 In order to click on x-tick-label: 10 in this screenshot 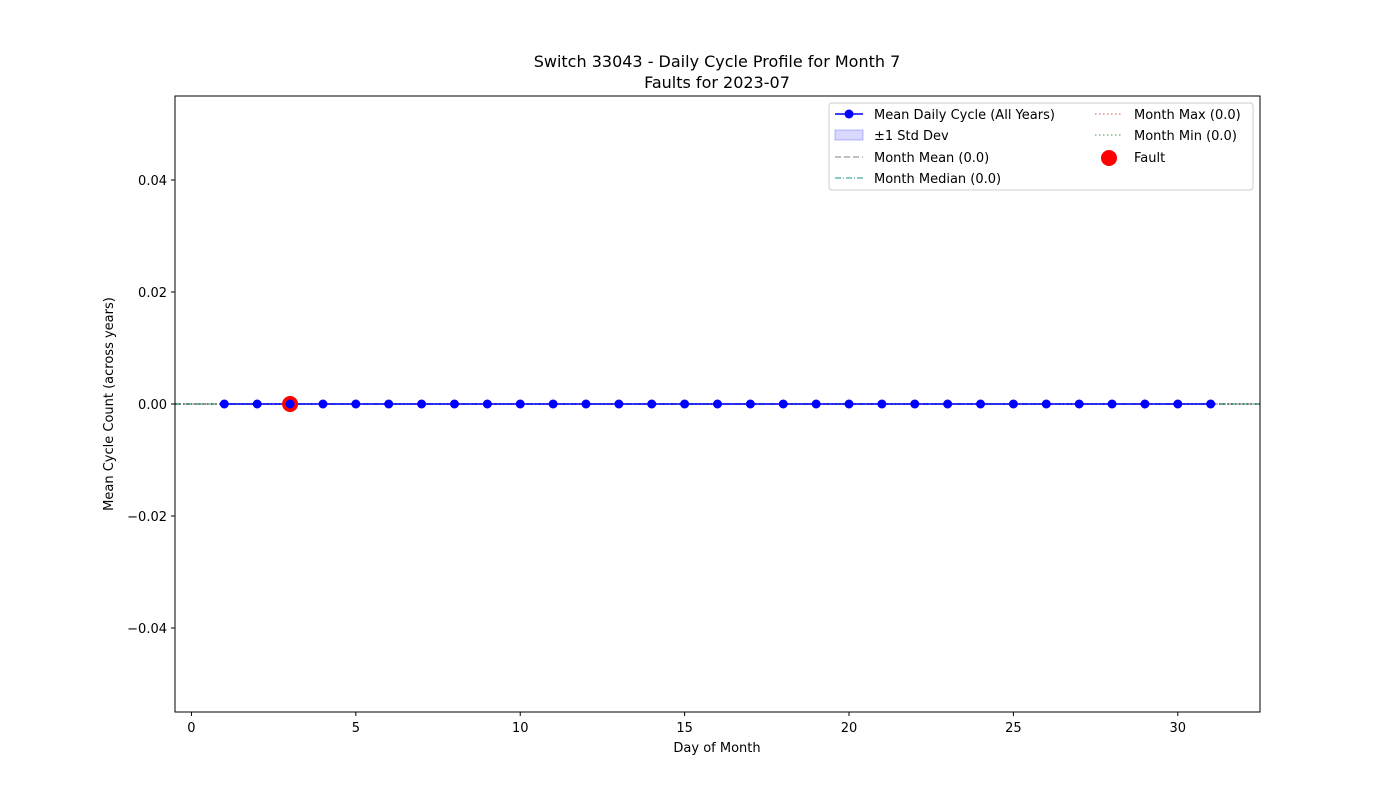, I will do `click(520, 728)`.